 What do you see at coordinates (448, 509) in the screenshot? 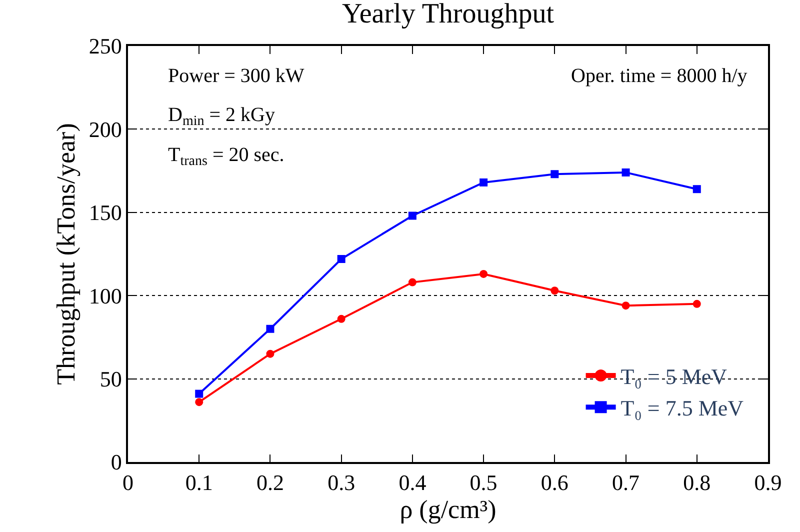
I see `x-axis-title: ρ (g/cm³)` at bounding box center [448, 509].